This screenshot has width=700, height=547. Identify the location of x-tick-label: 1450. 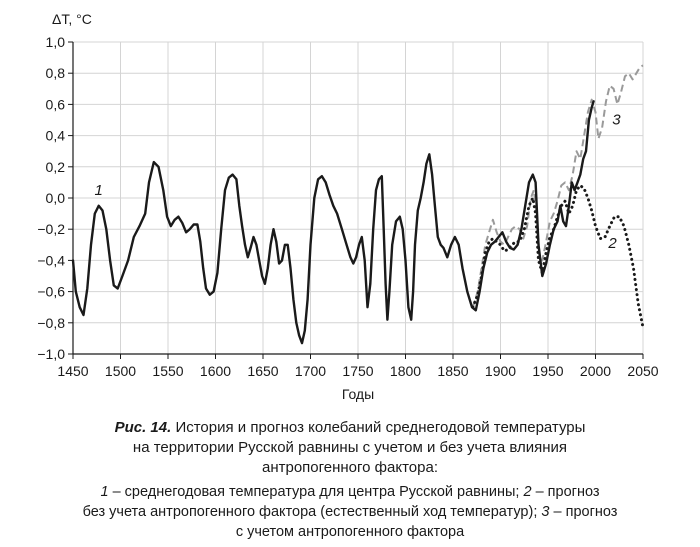
(72, 371).